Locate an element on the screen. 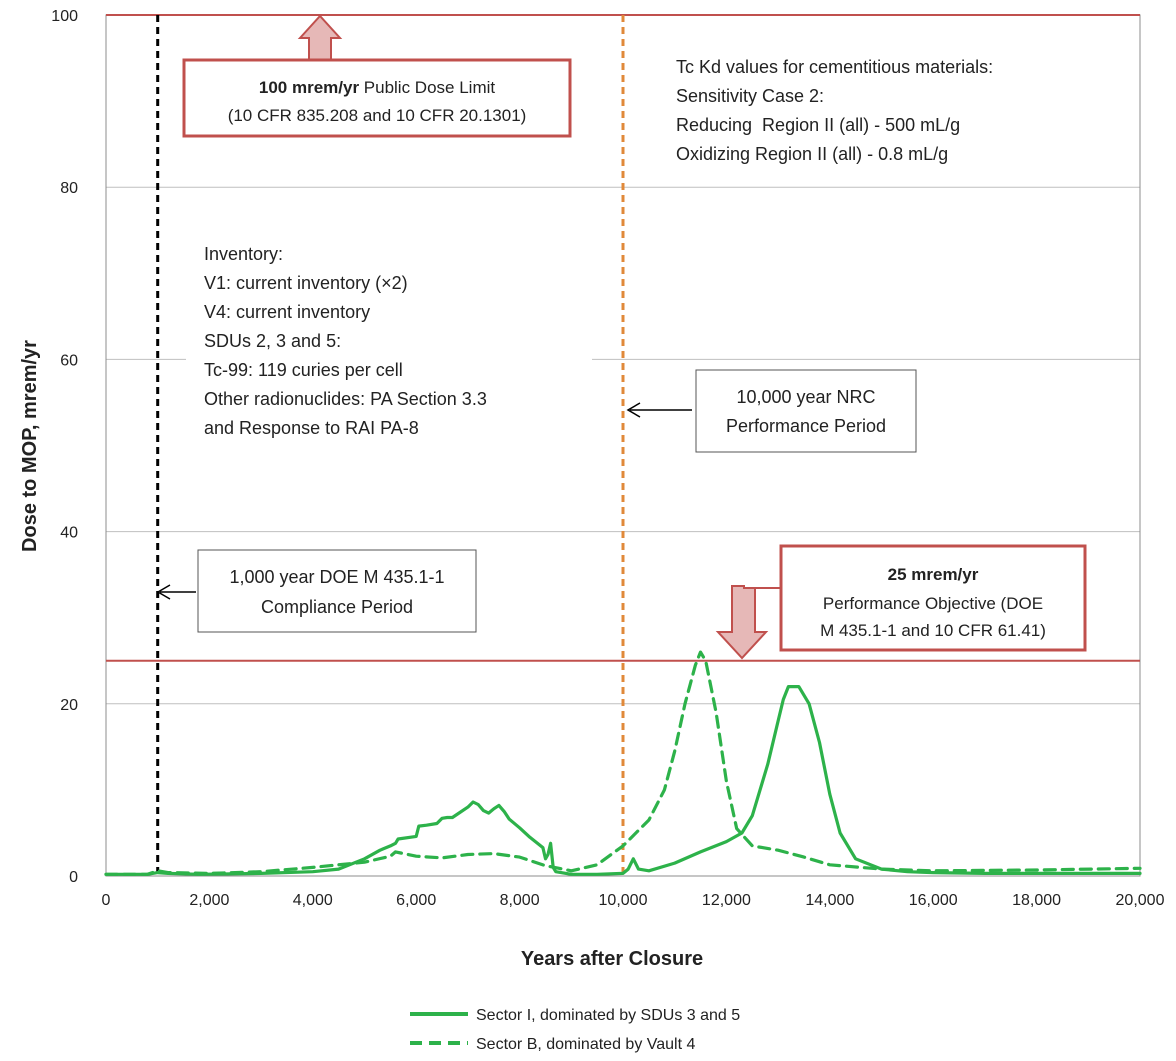  y-tick-label: 100 is located at coordinates (64, 16).